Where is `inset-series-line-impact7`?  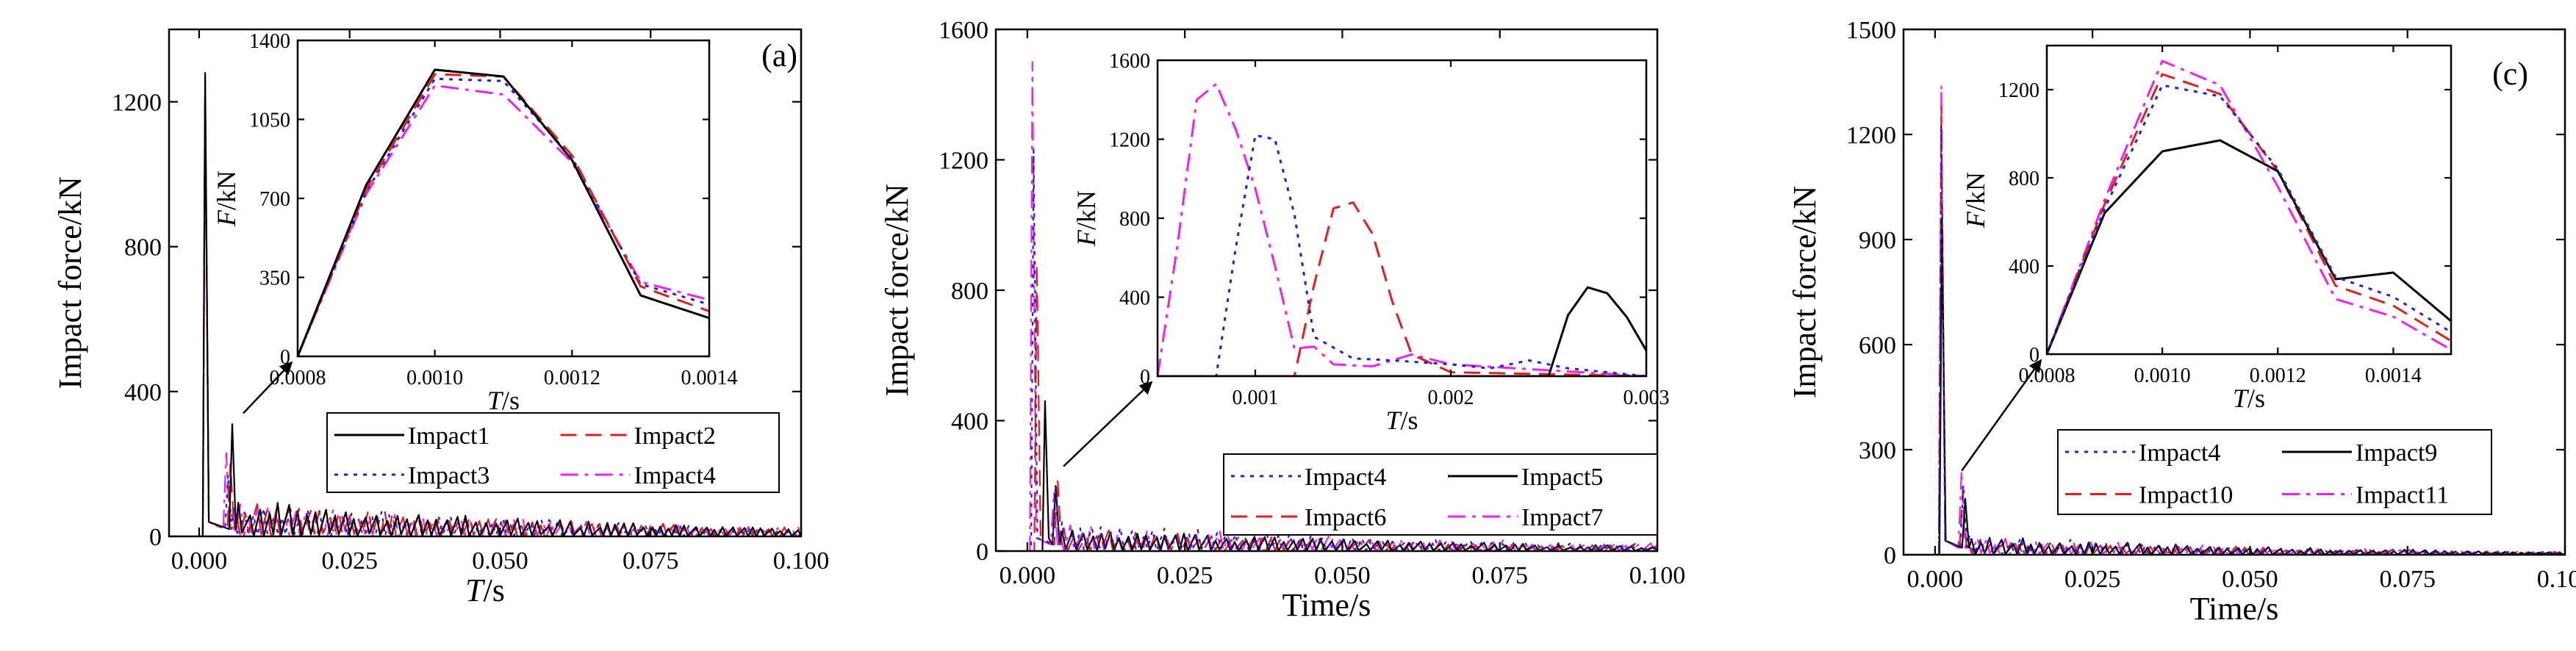 inset-series-line-impact7 is located at coordinates (1402, 229).